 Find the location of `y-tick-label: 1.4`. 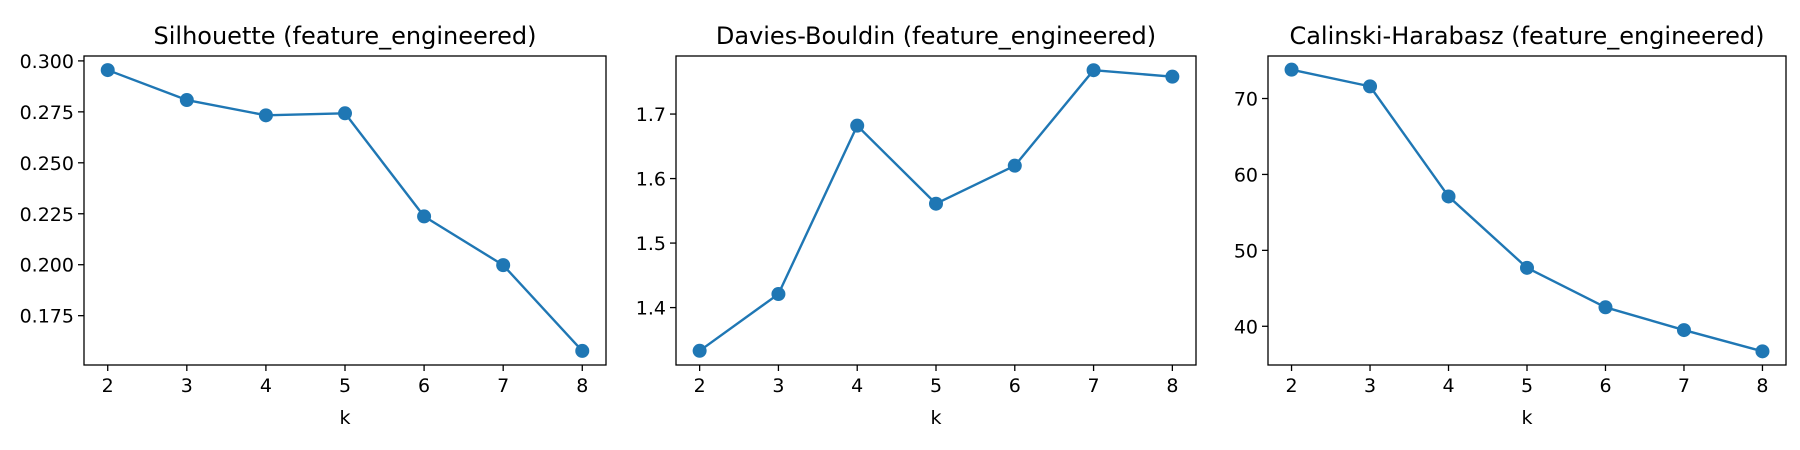

y-tick-label: 1.4 is located at coordinates (651, 309).